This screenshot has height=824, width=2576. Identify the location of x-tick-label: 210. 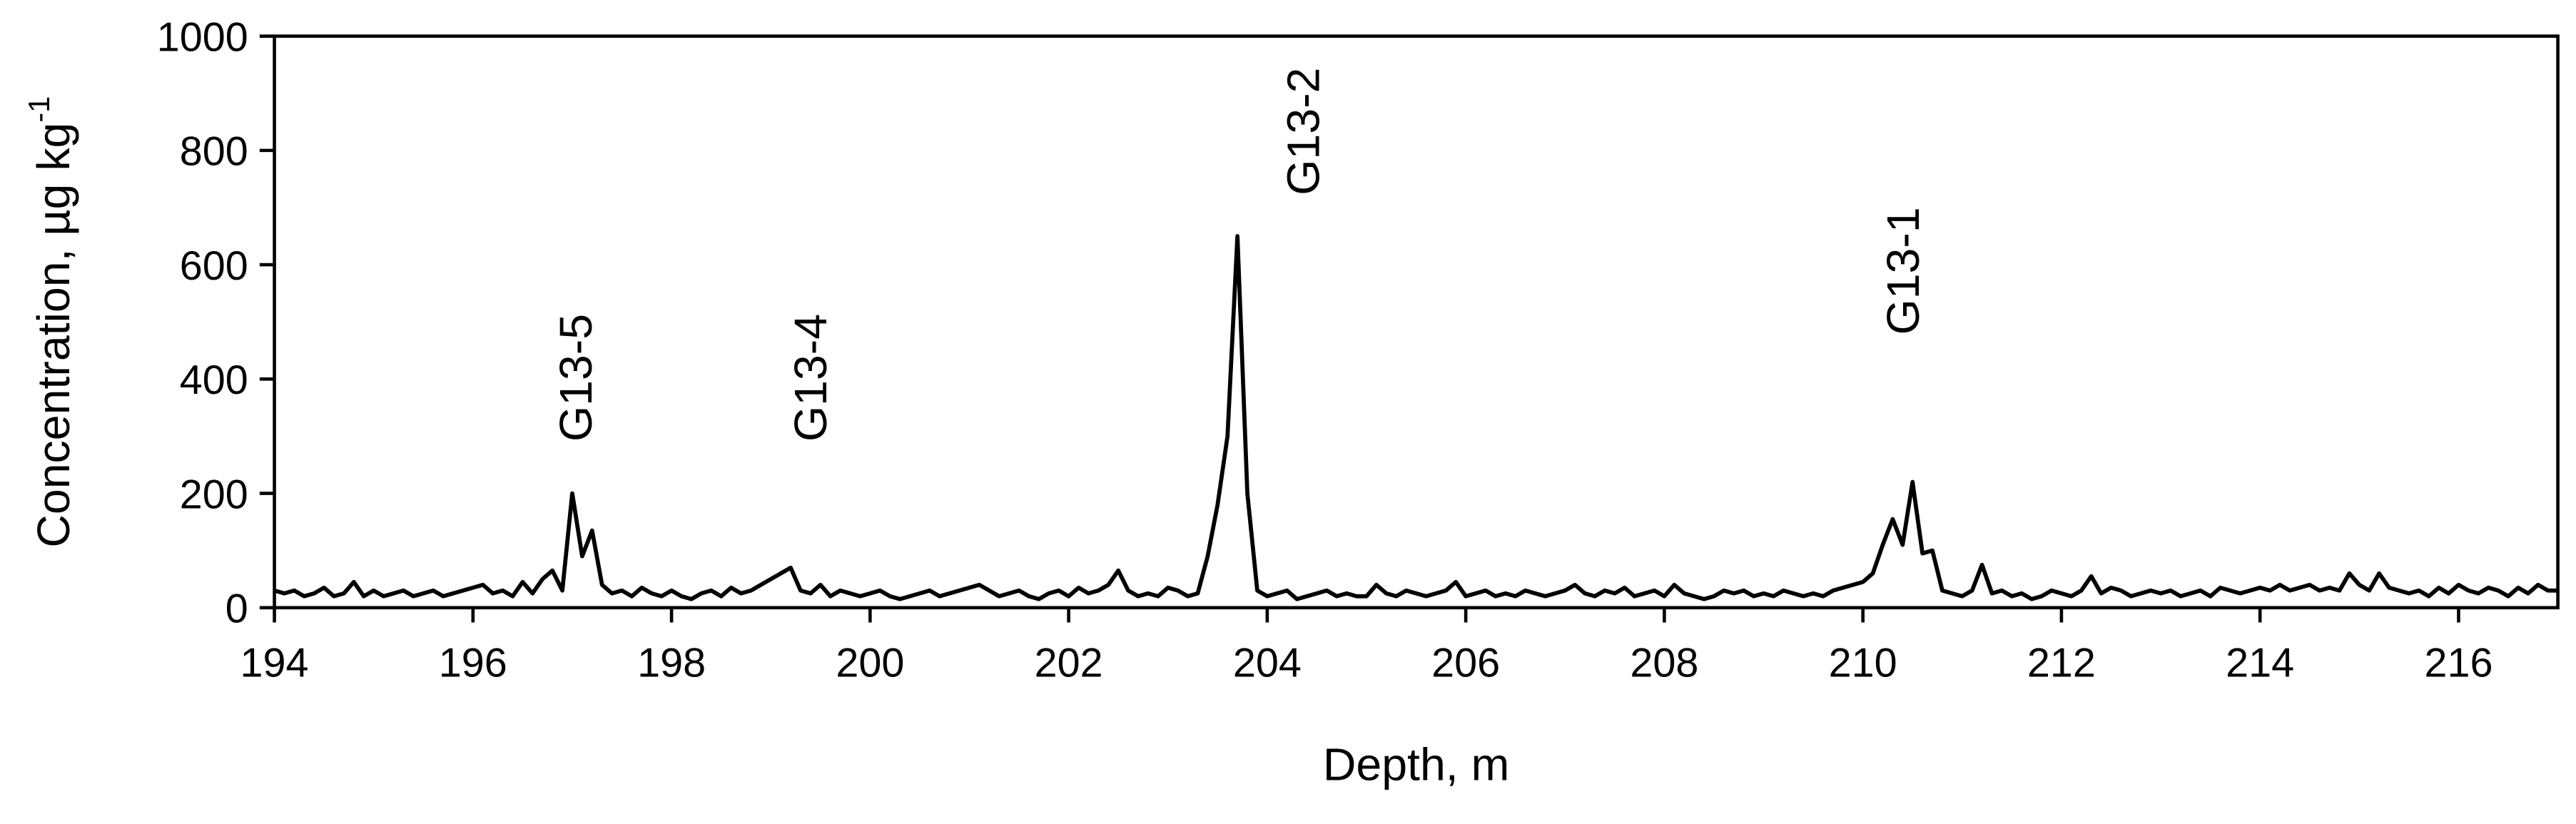
(1863, 663).